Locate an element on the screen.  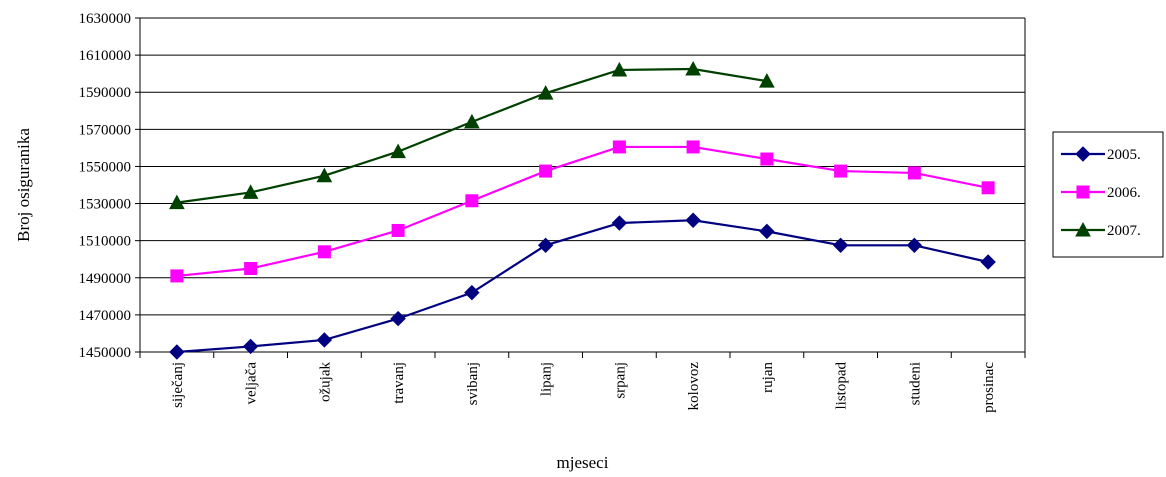
legend-label: 2005. is located at coordinates (1124, 155).